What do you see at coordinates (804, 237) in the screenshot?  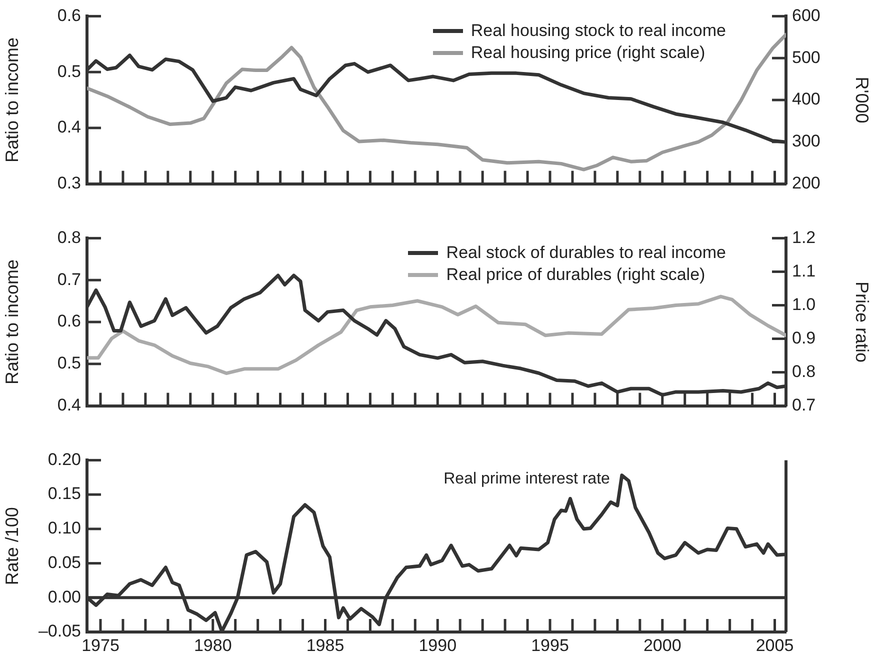 I see `y2-tick-label: 1.2` at bounding box center [804, 237].